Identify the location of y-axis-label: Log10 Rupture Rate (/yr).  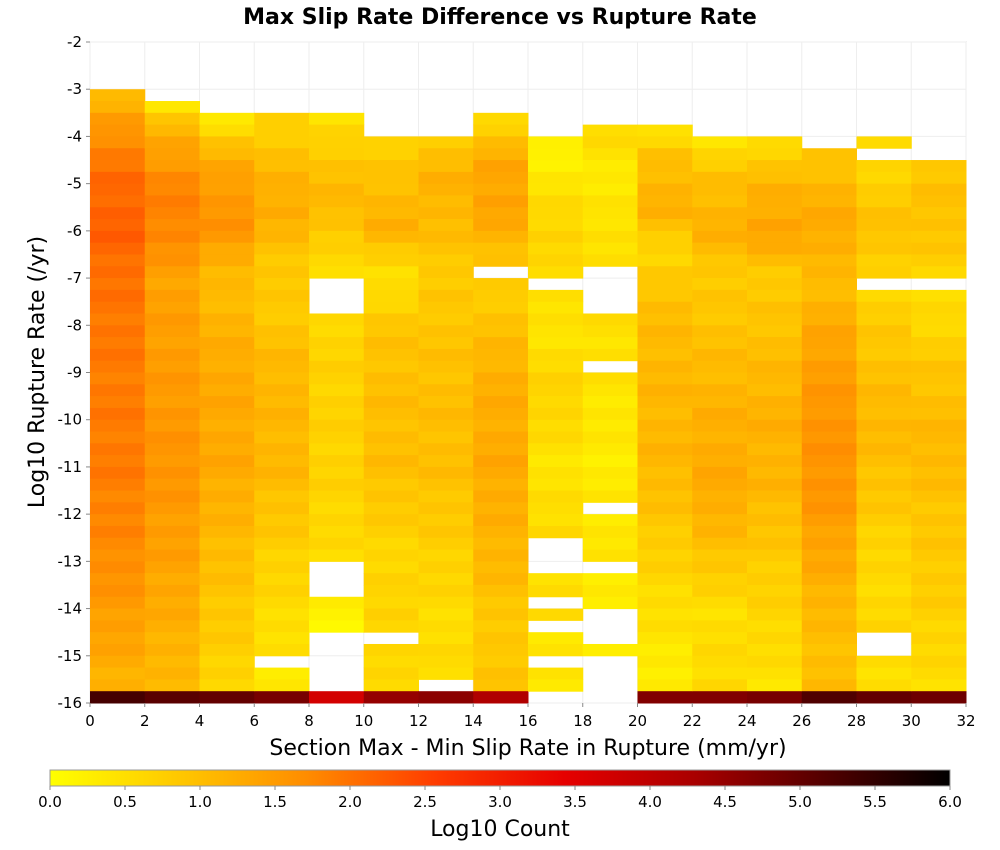
(37, 372).